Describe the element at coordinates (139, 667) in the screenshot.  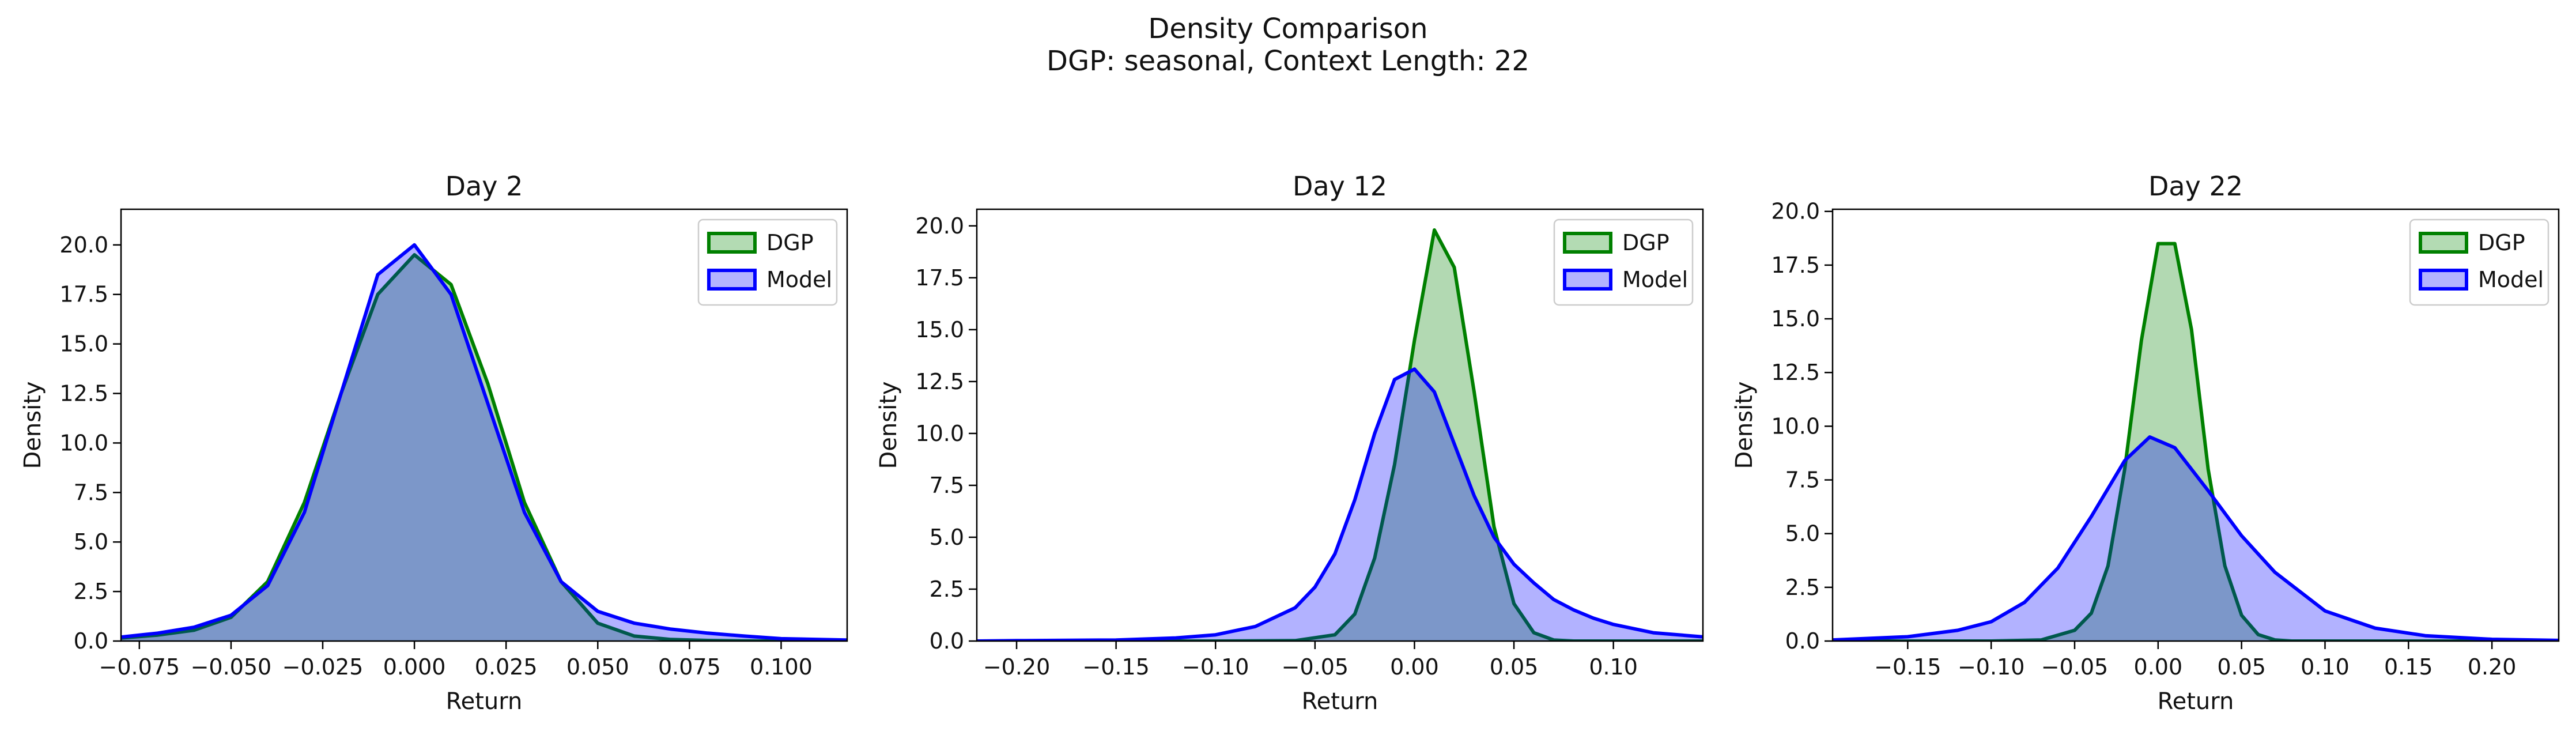
I see `x-tick-label: −0.075` at that location.